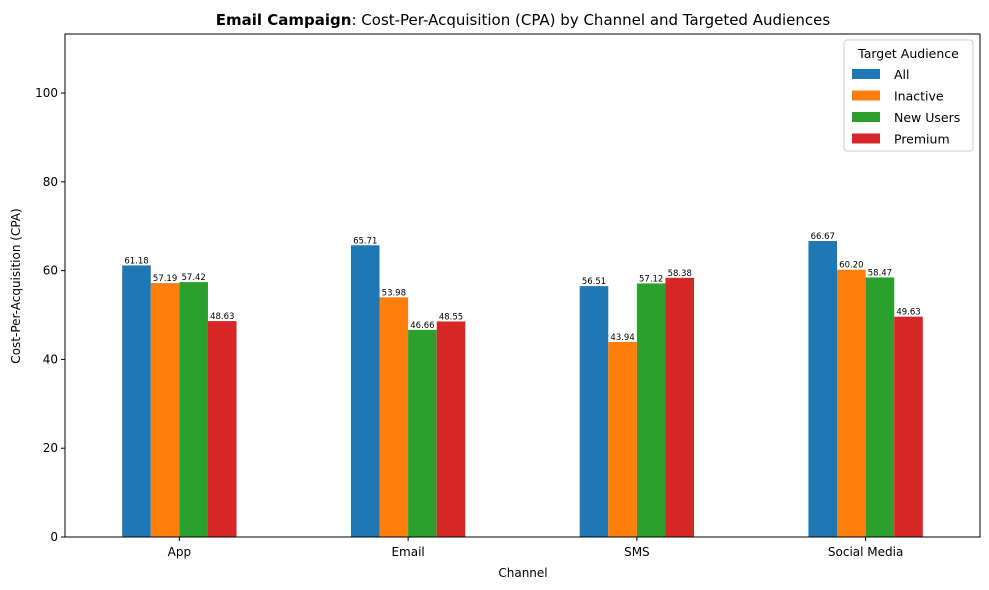 This screenshot has width=989, height=590. Describe the element at coordinates (50, 359) in the screenshot. I see `y-tick-label: 40` at that location.